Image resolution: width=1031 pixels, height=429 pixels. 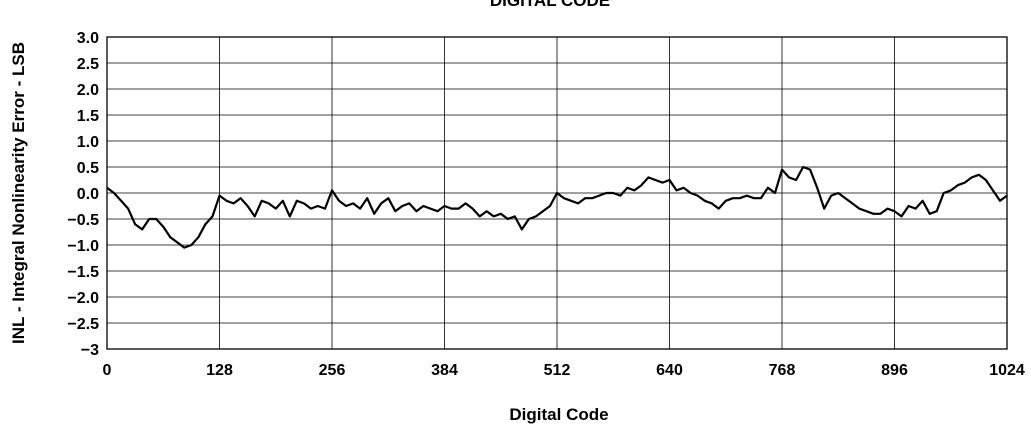 What do you see at coordinates (83, 324) in the screenshot?
I see `y-tick-label: −2.5` at bounding box center [83, 324].